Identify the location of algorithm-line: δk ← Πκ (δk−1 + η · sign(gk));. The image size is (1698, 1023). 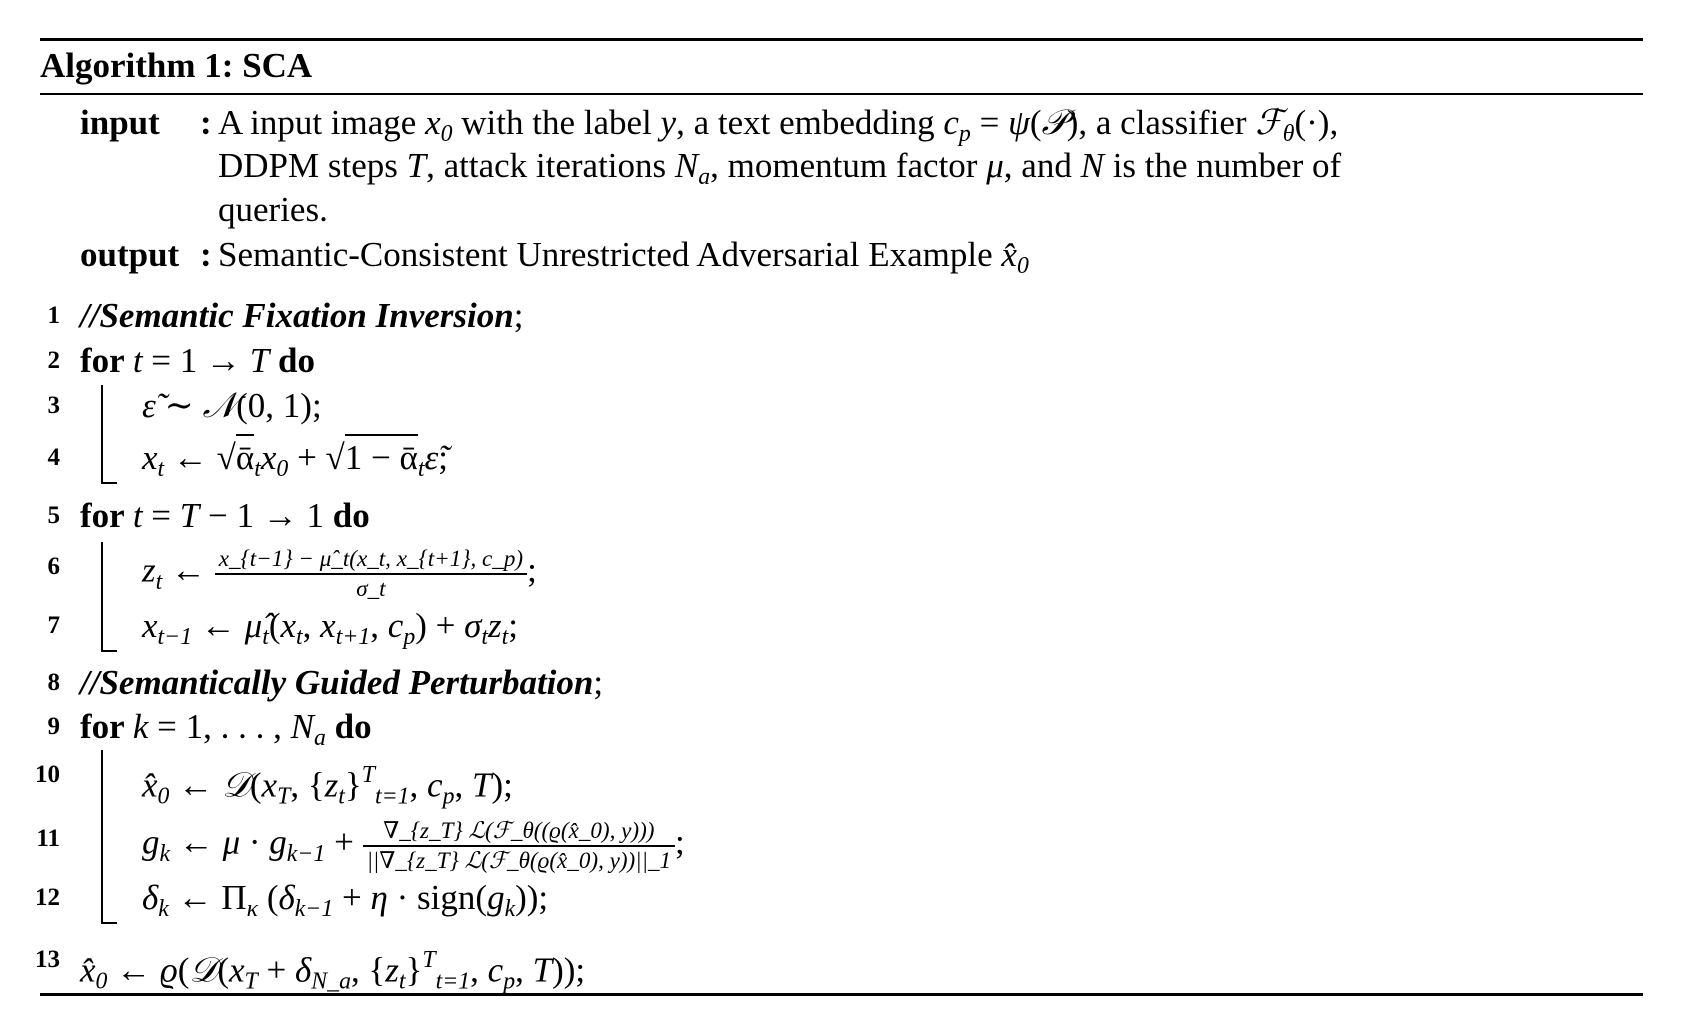
(345, 899).